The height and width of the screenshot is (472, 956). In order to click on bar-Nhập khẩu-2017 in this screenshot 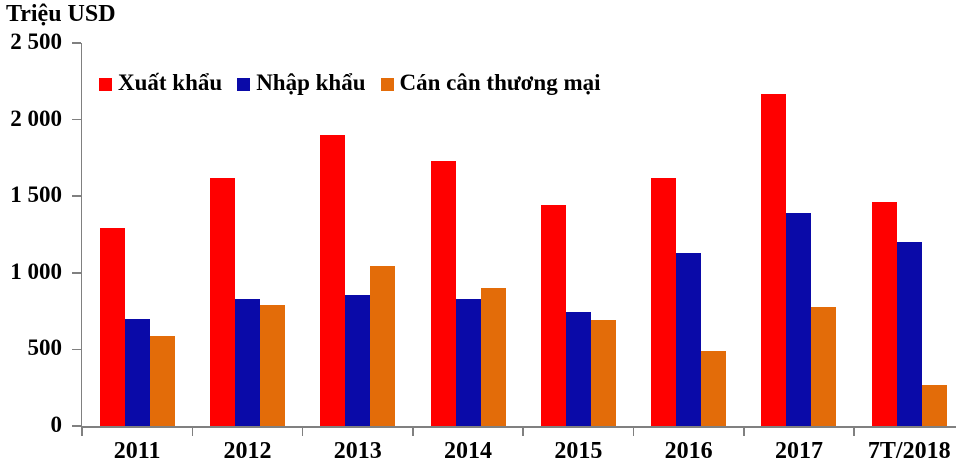, I will do `click(799, 319)`.